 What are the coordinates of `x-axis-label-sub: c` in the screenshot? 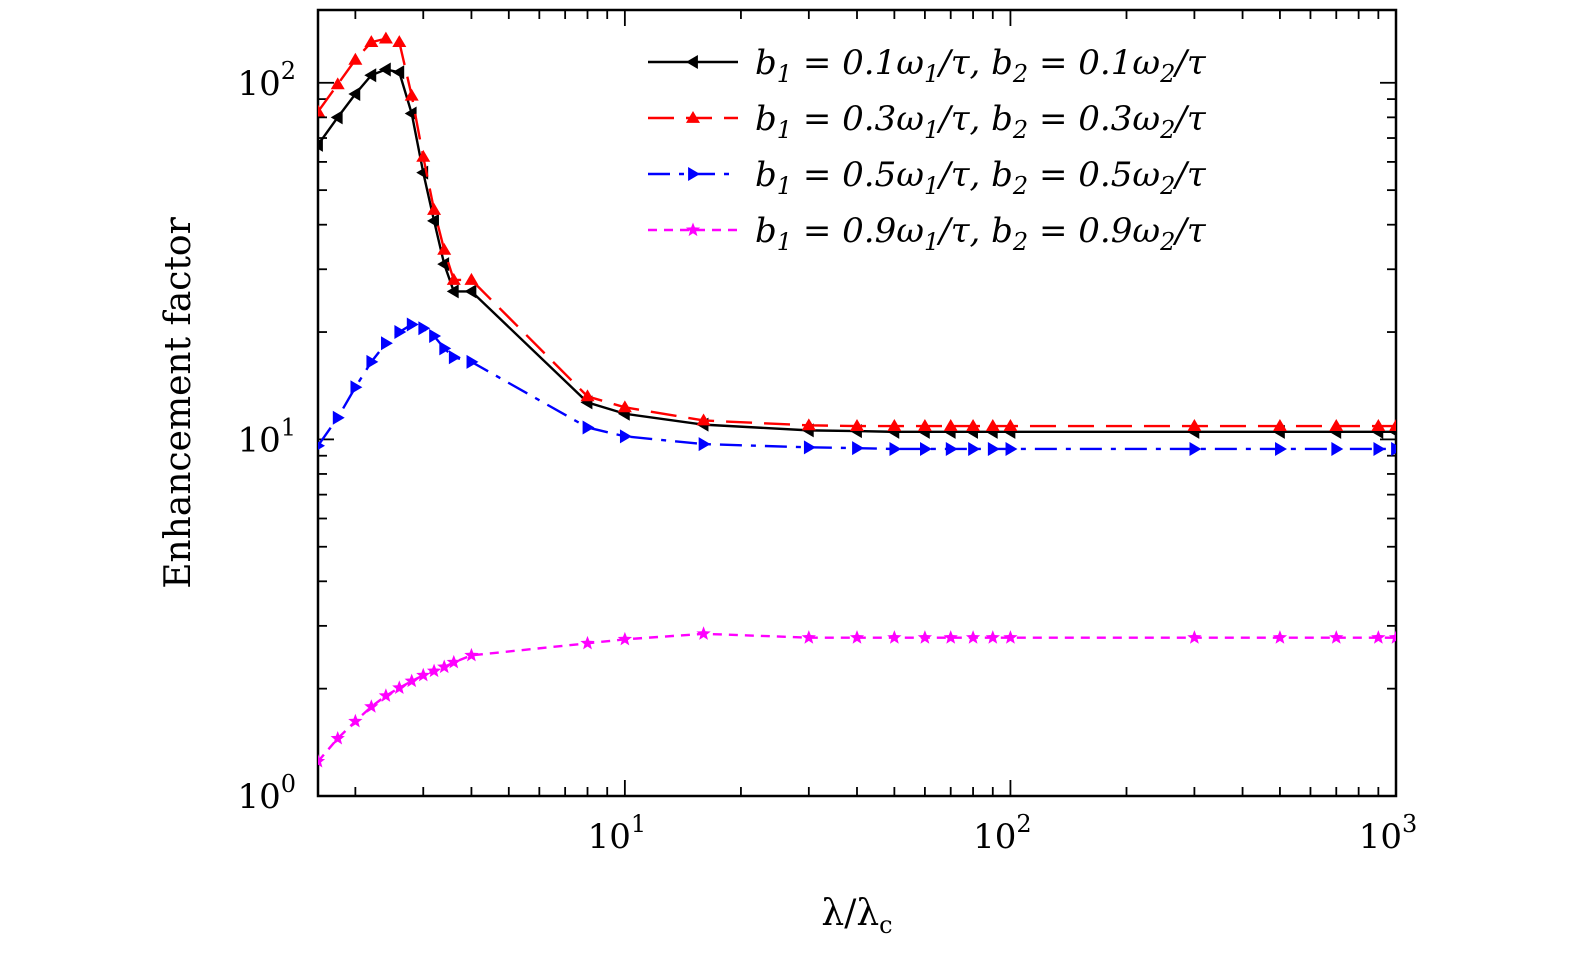 It's located at (885, 925).